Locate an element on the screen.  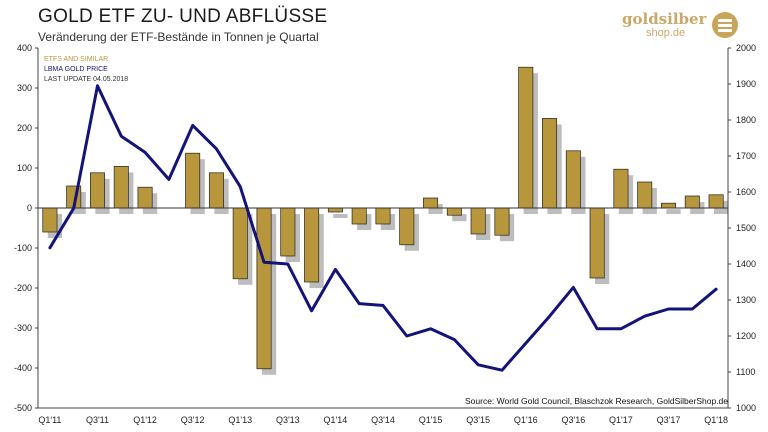
x-tick-label: Q3'14 is located at coordinates (383, 420).